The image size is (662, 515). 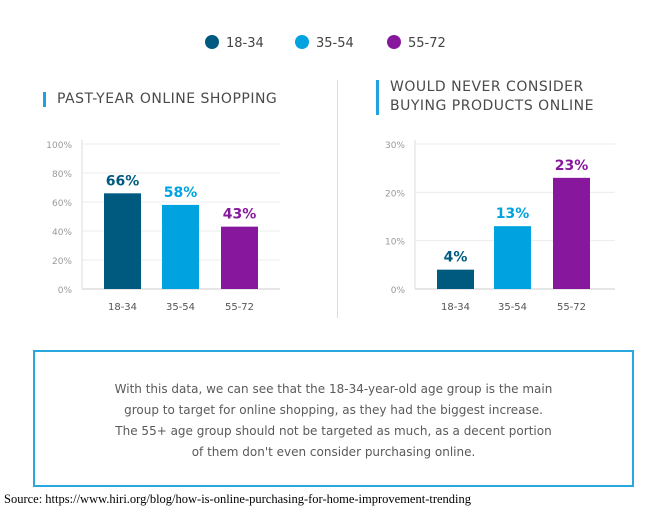 What do you see at coordinates (62, 204) in the screenshot?
I see `y-tick-label: 60%` at bounding box center [62, 204].